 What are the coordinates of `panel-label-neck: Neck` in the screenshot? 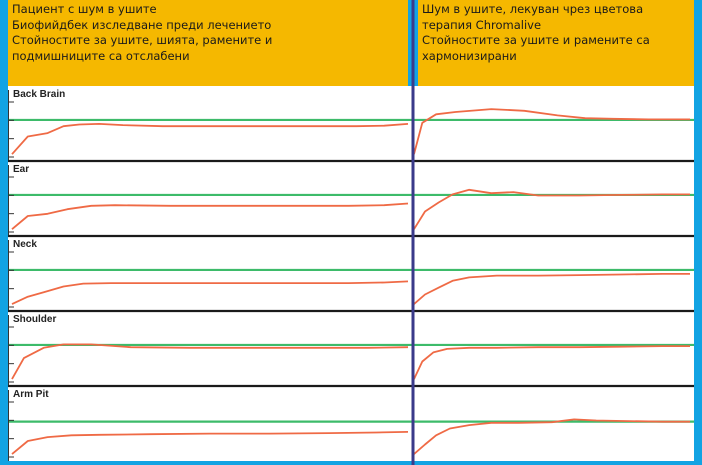 It's located at (25, 244).